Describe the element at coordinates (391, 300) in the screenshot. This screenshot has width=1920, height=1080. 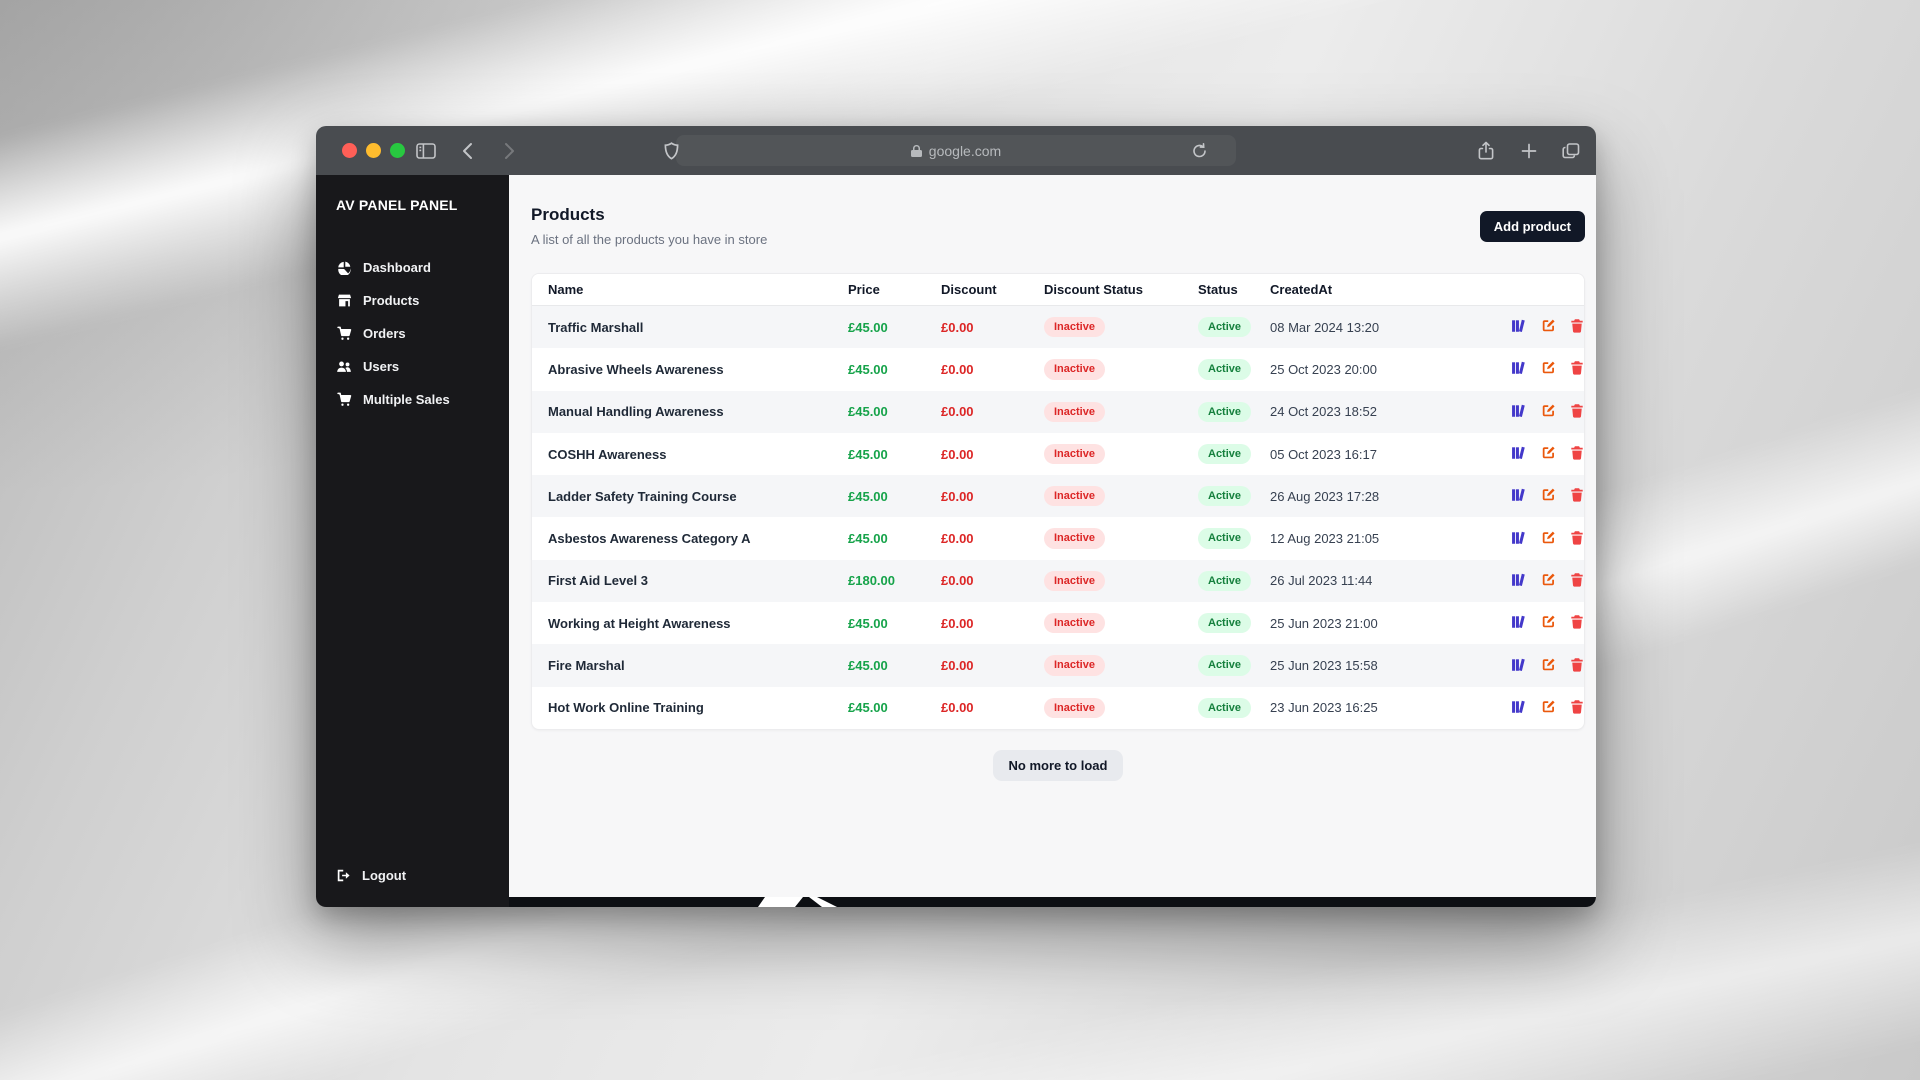
I see `sidebar-item-label: Products` at that location.